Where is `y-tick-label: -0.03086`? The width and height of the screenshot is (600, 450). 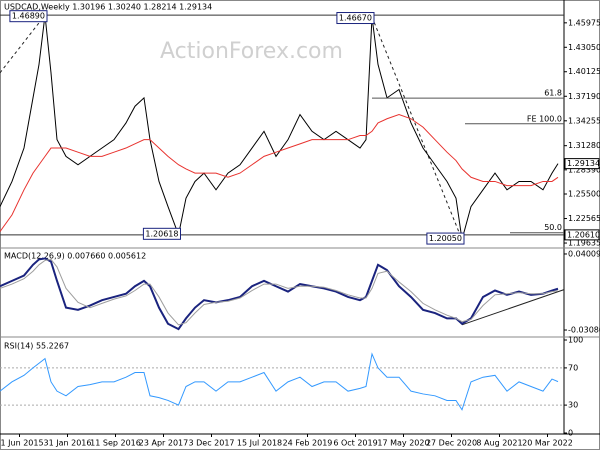 y-tick-label: -0.03086 is located at coordinates (584, 330).